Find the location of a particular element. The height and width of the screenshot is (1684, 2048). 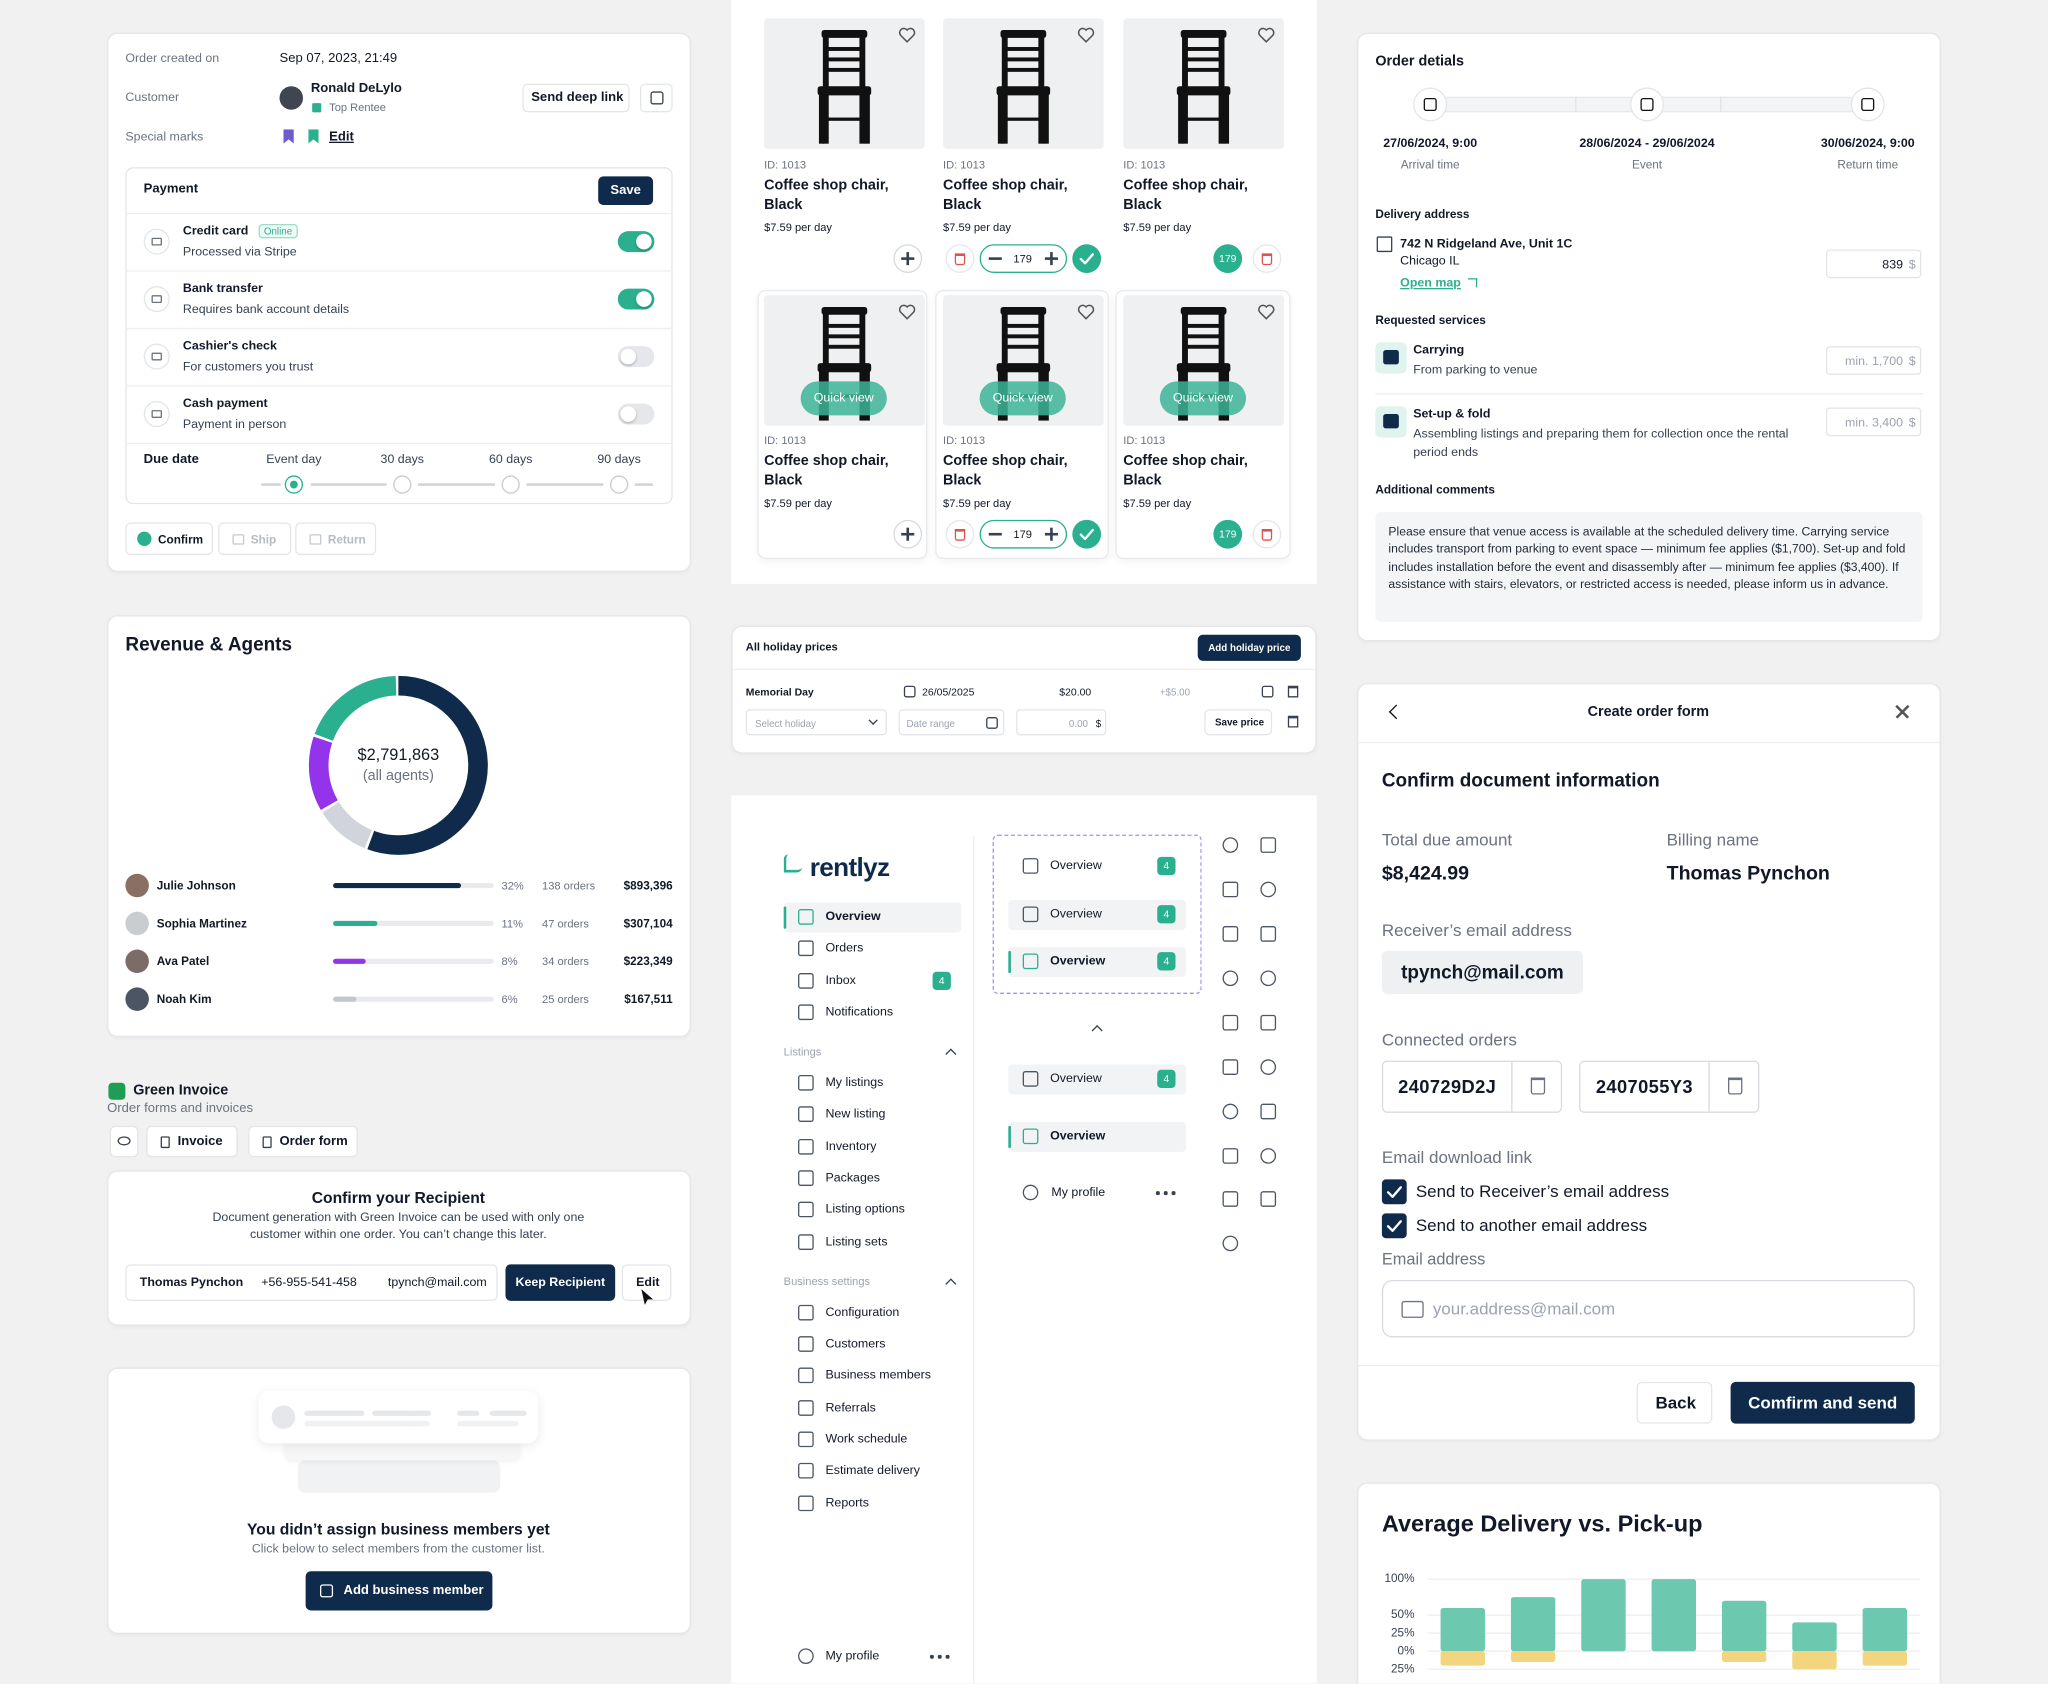

text: 90 days is located at coordinates (619, 459).